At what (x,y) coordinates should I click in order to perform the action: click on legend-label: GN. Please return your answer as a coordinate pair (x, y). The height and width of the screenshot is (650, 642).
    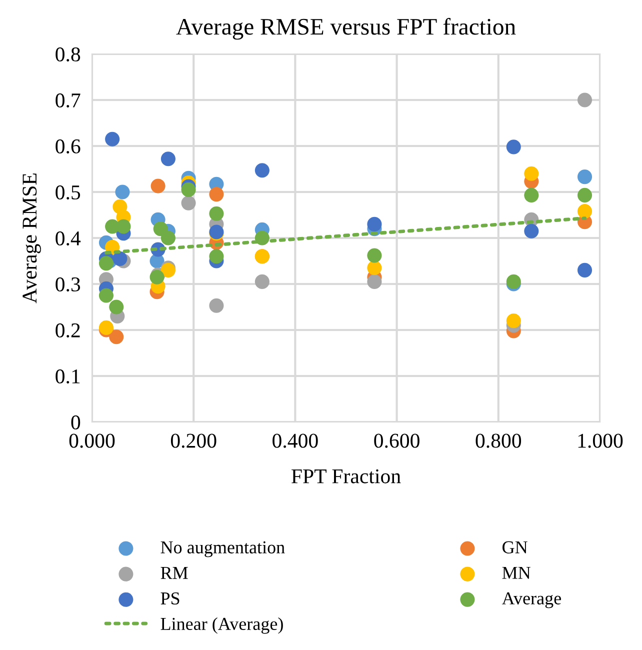
    Looking at the image, I should click on (515, 547).